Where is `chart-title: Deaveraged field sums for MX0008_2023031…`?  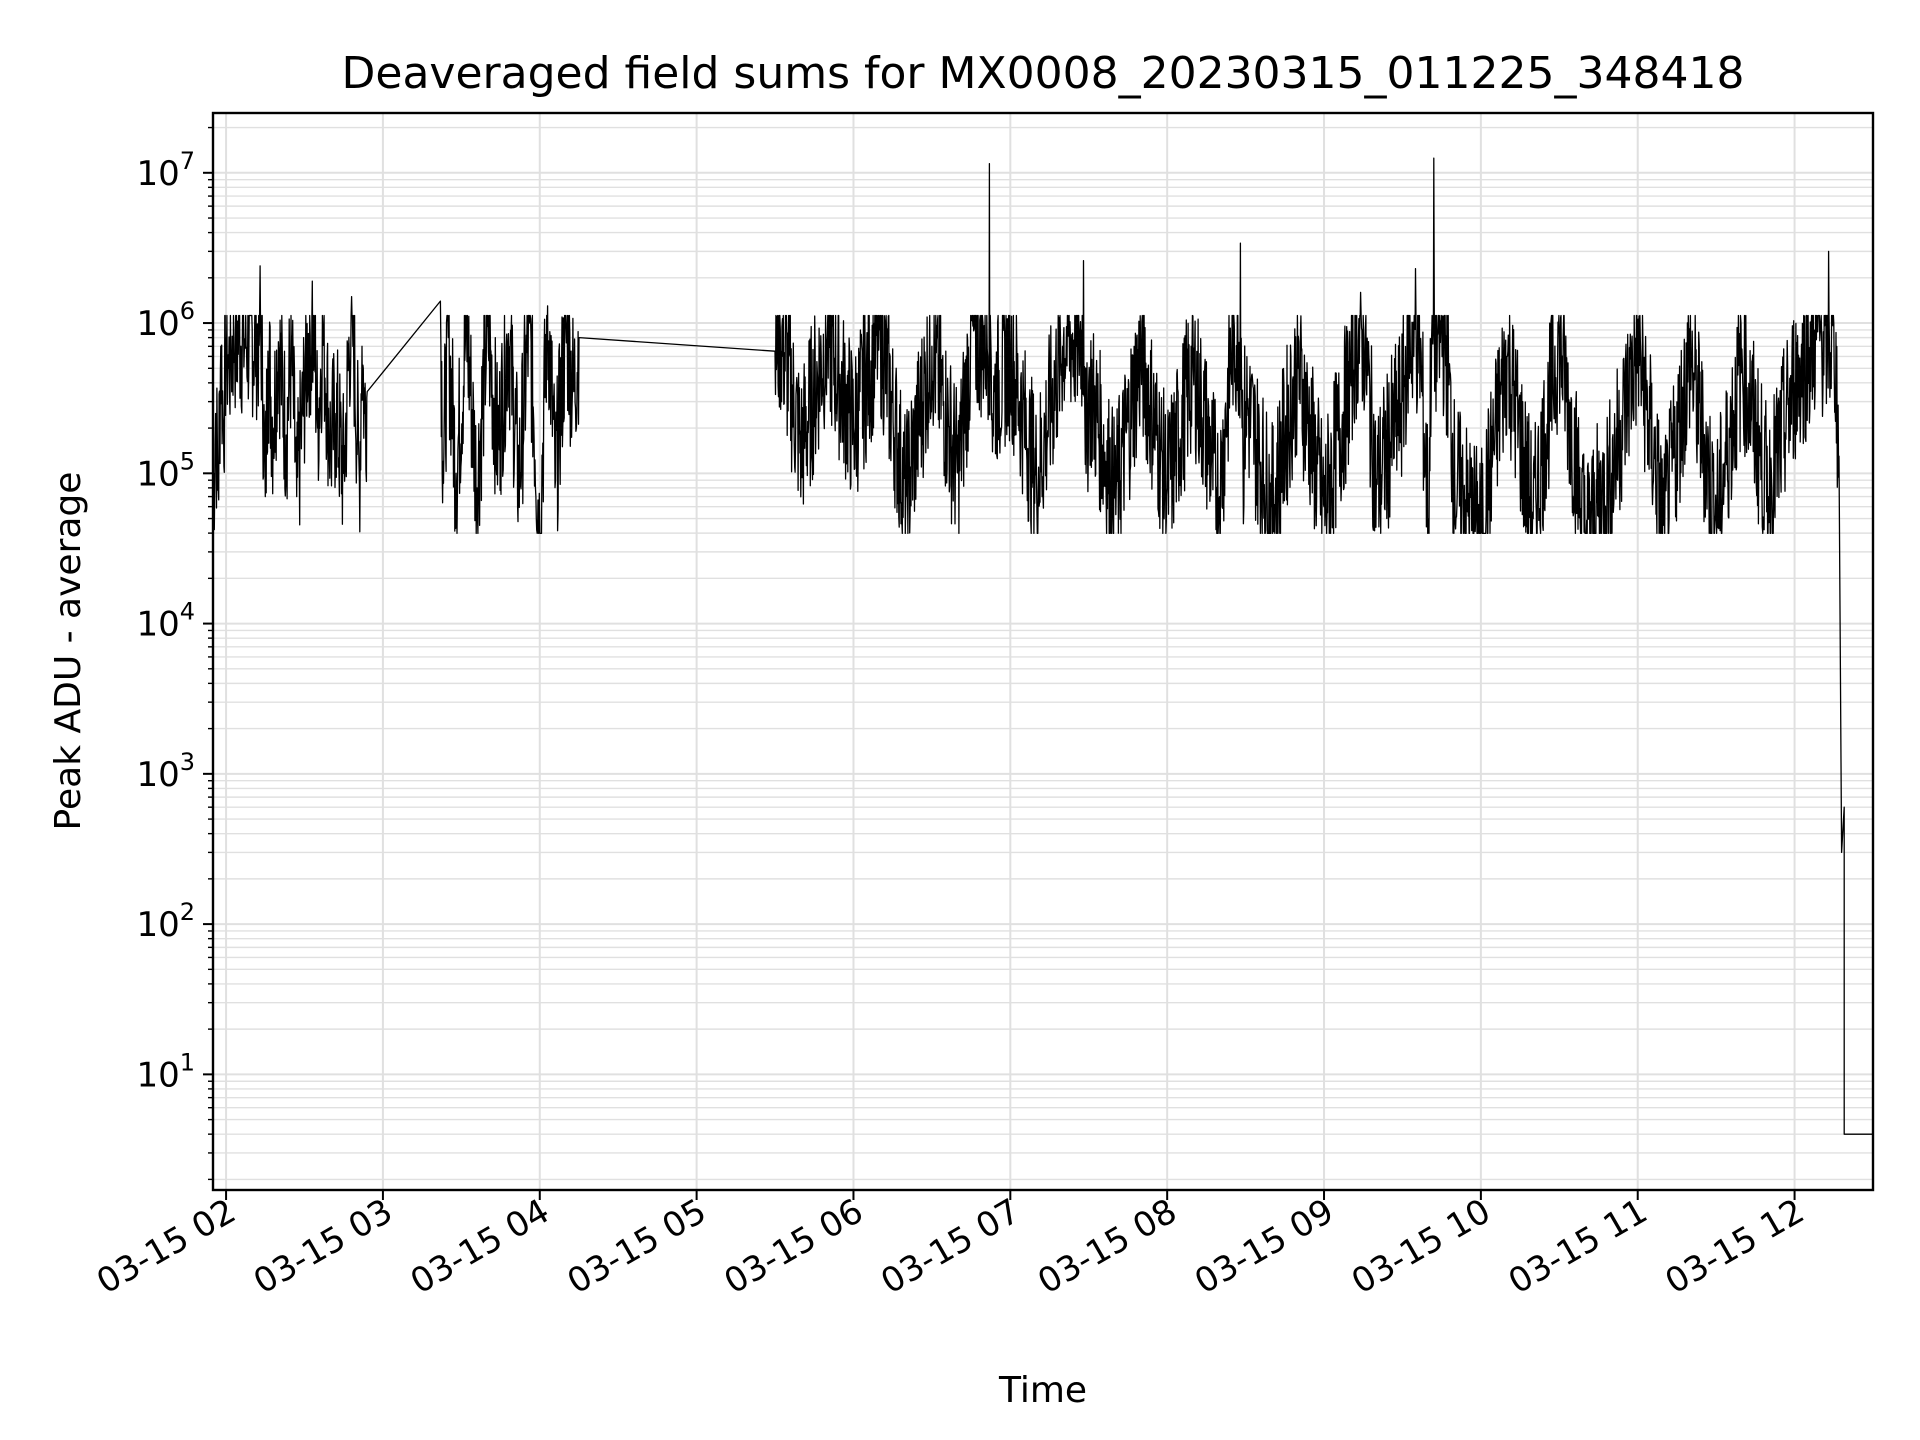 chart-title: Deaveraged field sums for MX0008_2023031… is located at coordinates (1043, 73).